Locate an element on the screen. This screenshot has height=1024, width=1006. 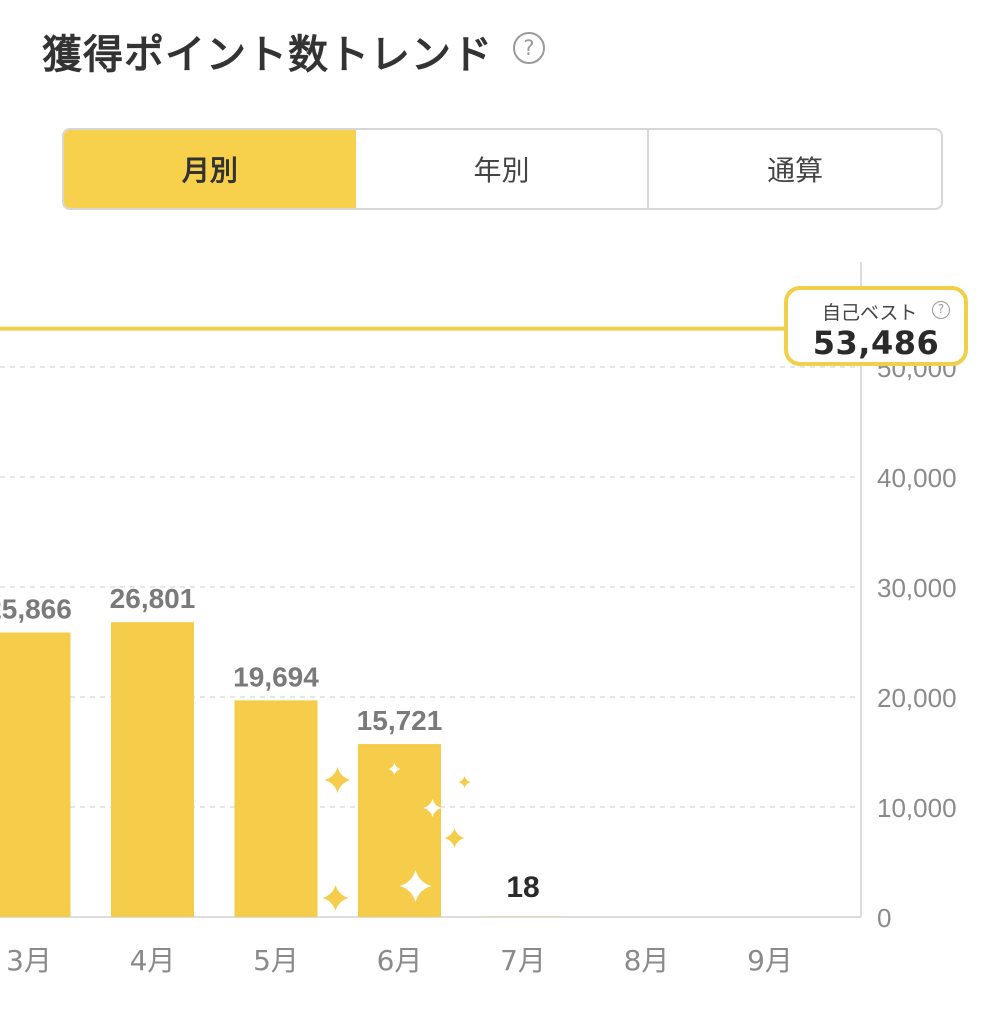
personal-best-badge: 自己ベスト ? 53,486 is located at coordinates (876, 326).